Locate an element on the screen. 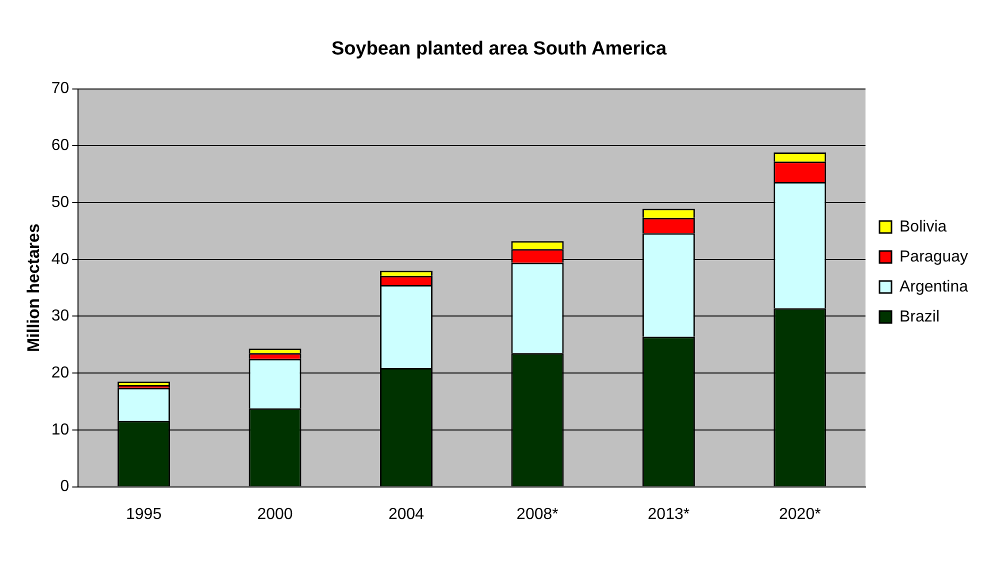  legend-label: Paraguay is located at coordinates (934, 257).